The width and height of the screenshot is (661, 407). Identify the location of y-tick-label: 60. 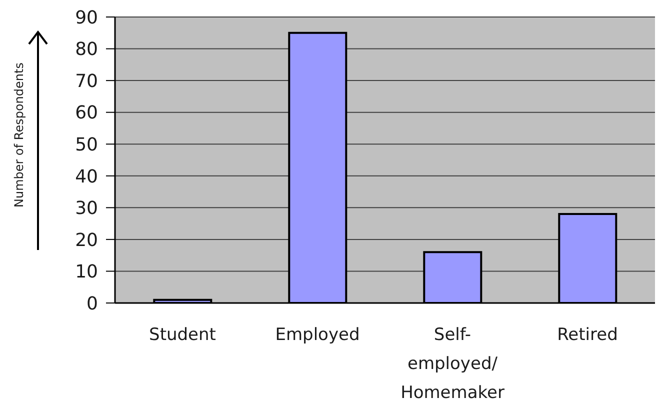
(86, 113).